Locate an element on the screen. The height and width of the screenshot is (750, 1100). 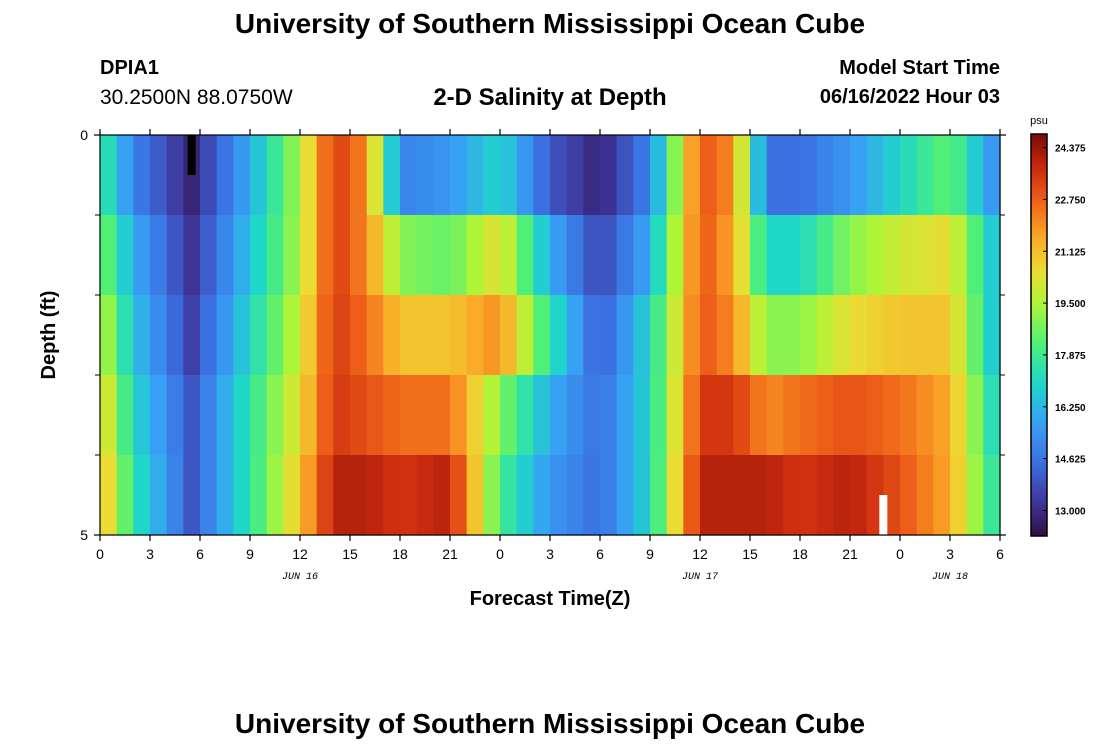
colorbar-tick-label: 16.250 is located at coordinates (1070, 408).